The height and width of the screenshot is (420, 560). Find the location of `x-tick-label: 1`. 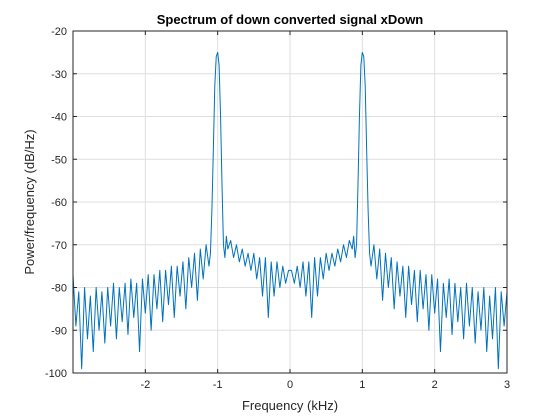

x-tick-label: 1 is located at coordinates (362, 385).